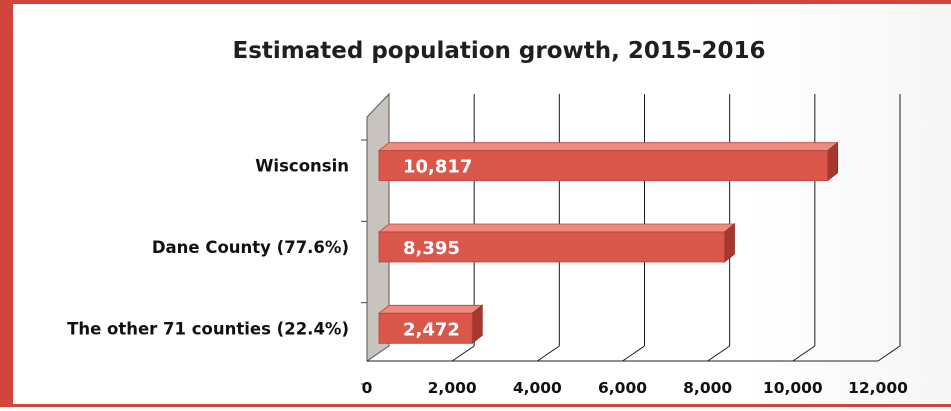  Describe the element at coordinates (431, 329) in the screenshot. I see `bar-value-label: 2,472` at that location.